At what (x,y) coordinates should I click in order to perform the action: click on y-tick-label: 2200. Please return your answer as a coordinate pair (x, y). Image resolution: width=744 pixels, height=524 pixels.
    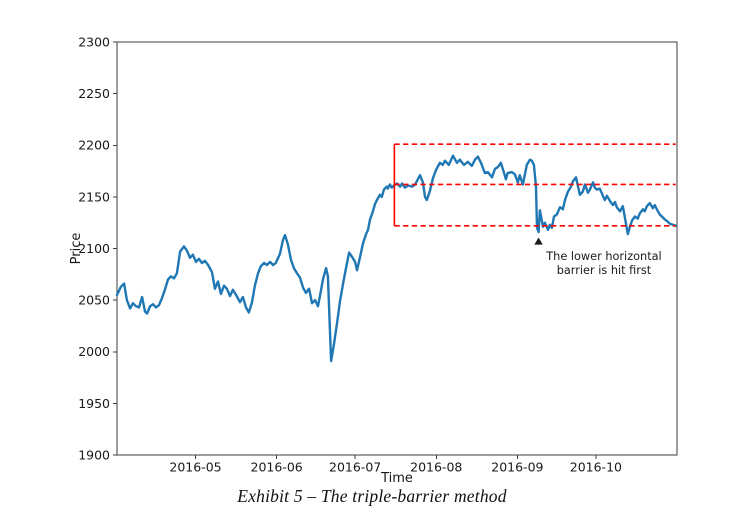
    Looking at the image, I should click on (94, 145).